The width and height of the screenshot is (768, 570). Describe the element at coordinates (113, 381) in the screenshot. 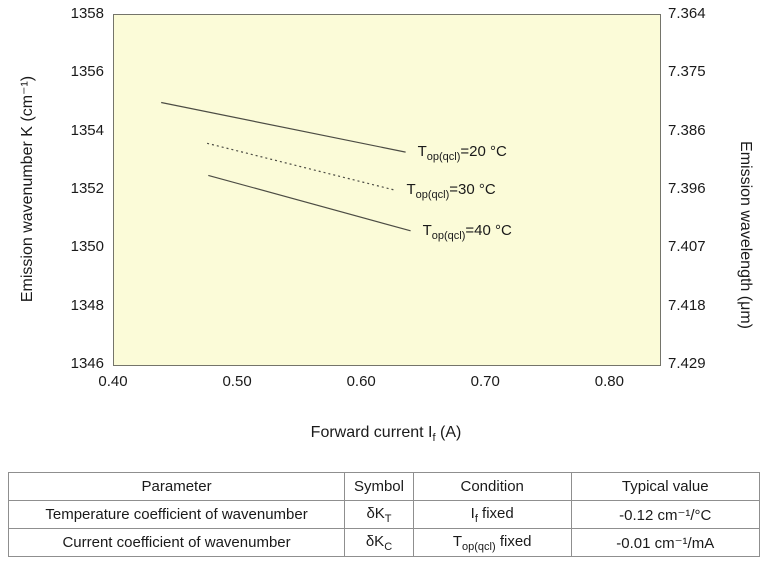

I see `x-tick-label: 0.40` at that location.